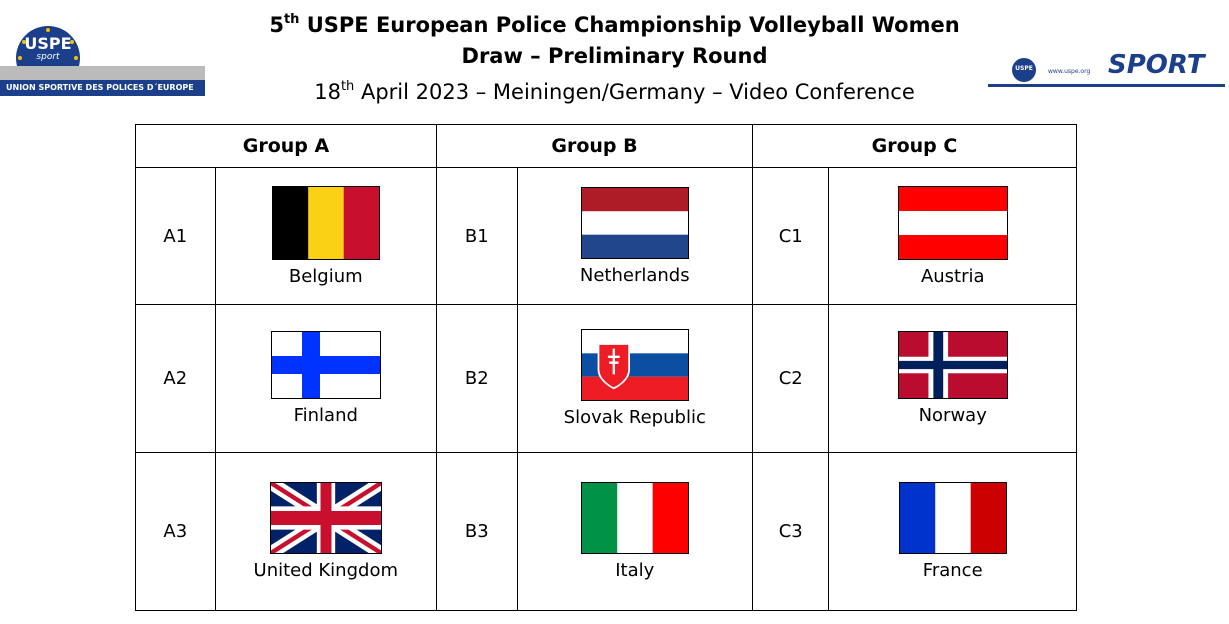 The height and width of the screenshot is (624, 1229). I want to click on title-sup: th, so click(291, 19).